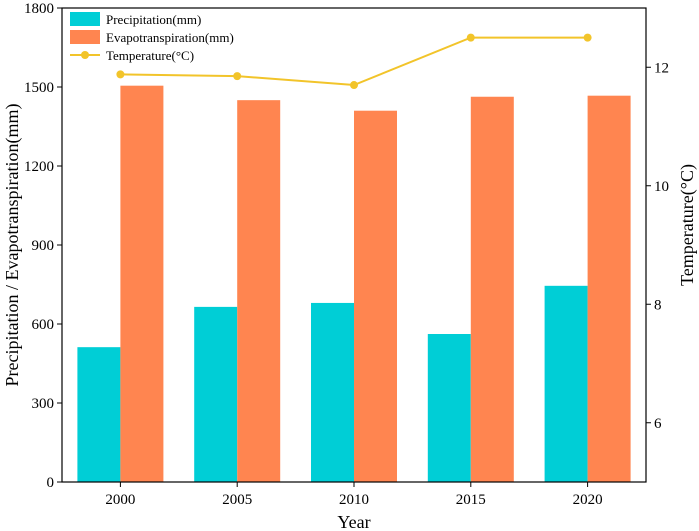 The width and height of the screenshot is (699, 531). I want to click on bar-evapotranspiration-2015, so click(492, 289).